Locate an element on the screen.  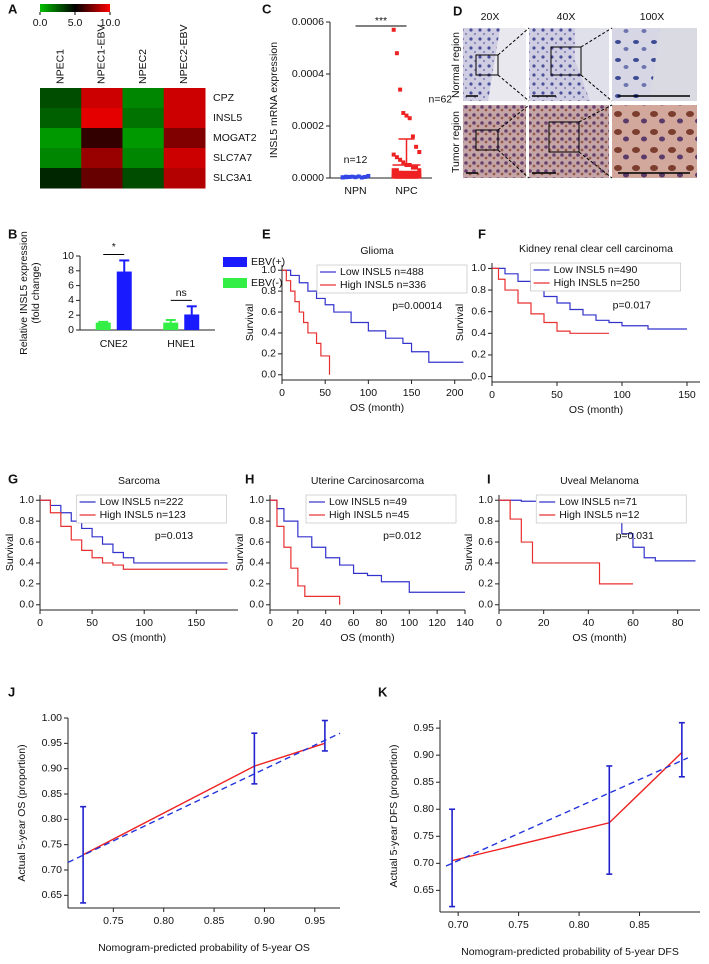
row-label: Tumor region is located at coordinates (456, 142).